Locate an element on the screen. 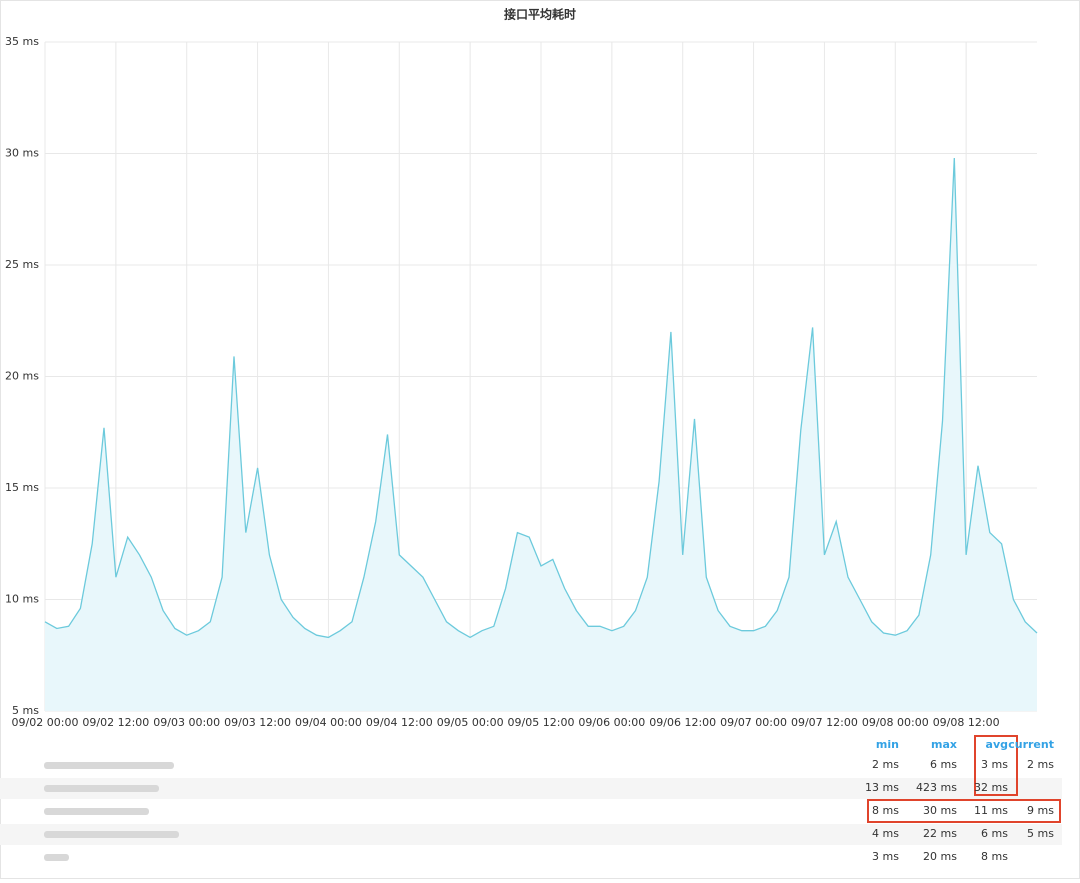 Image resolution: width=1080 pixels, height=883 pixels. x-tick-label: 09/06 00:00 is located at coordinates (611, 722).